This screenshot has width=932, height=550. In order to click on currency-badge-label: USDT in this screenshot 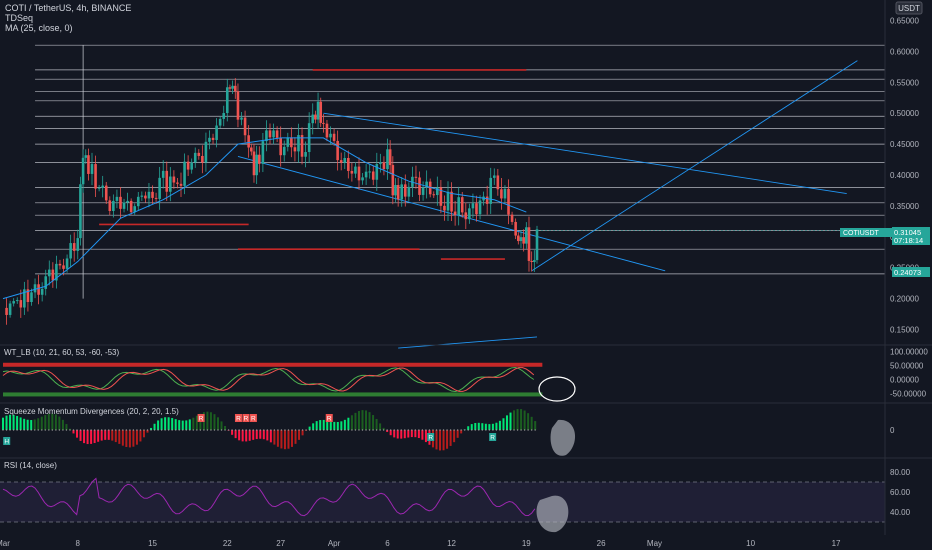, I will do `click(909, 8)`.